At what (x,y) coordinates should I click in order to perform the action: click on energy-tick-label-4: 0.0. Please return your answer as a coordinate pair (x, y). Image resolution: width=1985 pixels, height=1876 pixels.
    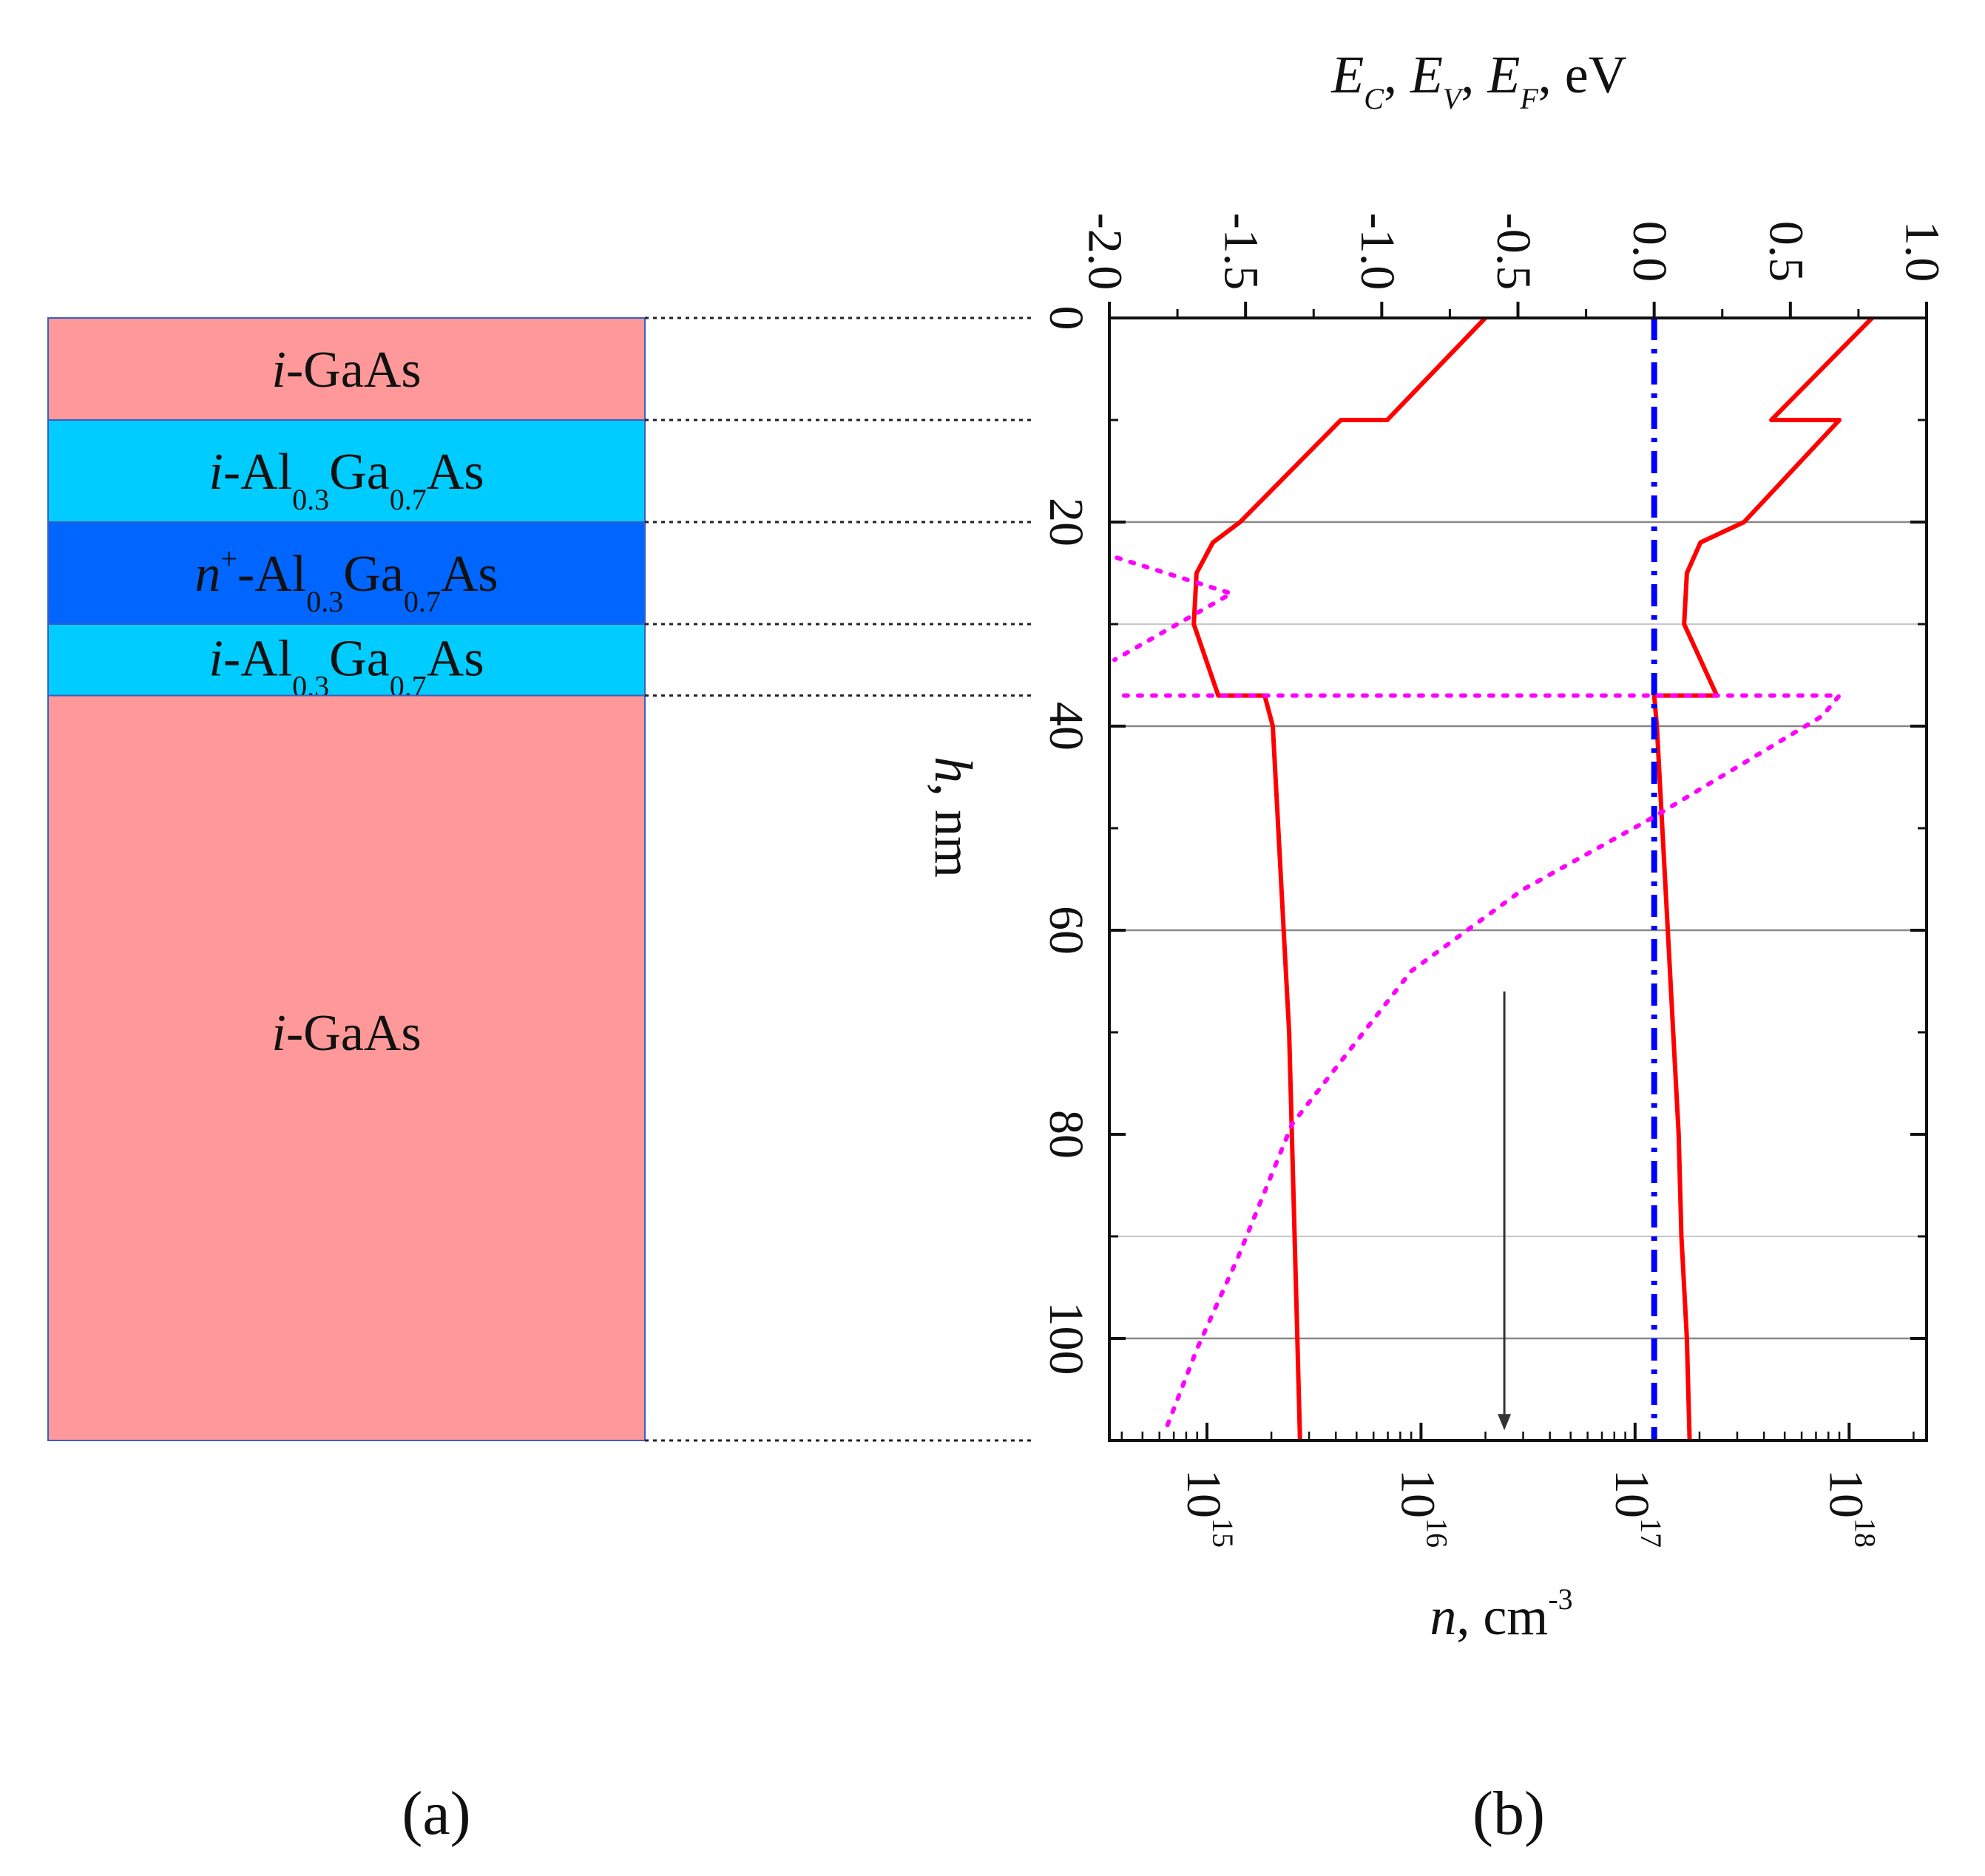
    Looking at the image, I should click on (1650, 252).